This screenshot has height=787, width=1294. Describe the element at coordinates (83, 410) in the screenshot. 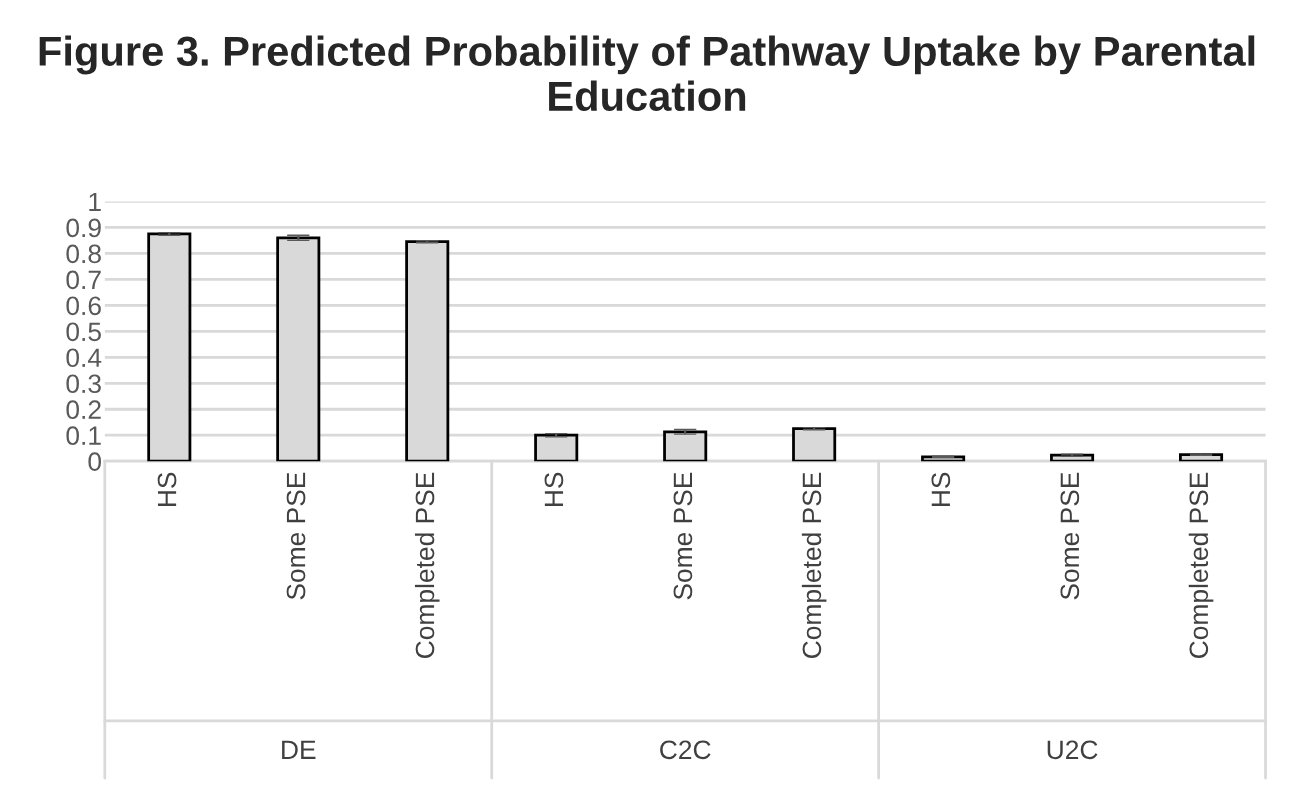

I see `y-tick-label: 0.2` at that location.